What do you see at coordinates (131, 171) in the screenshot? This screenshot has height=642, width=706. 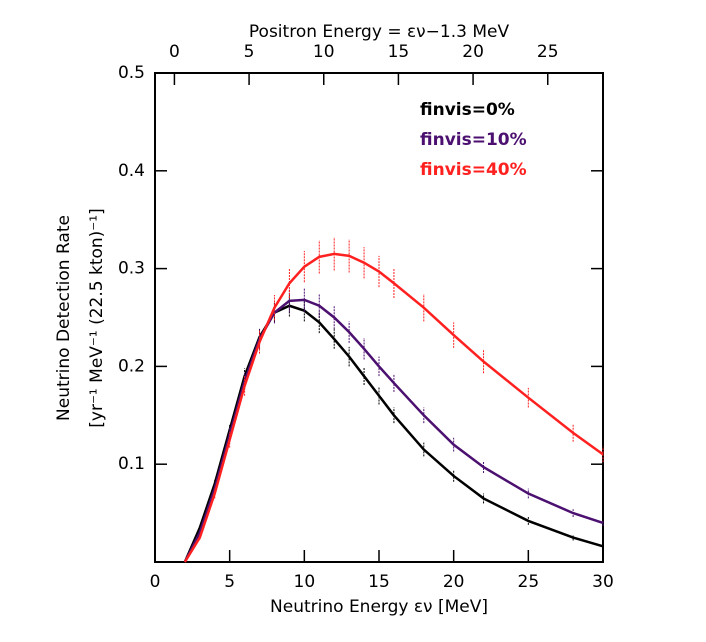 I see `y-tick-label: 0.4` at bounding box center [131, 171].